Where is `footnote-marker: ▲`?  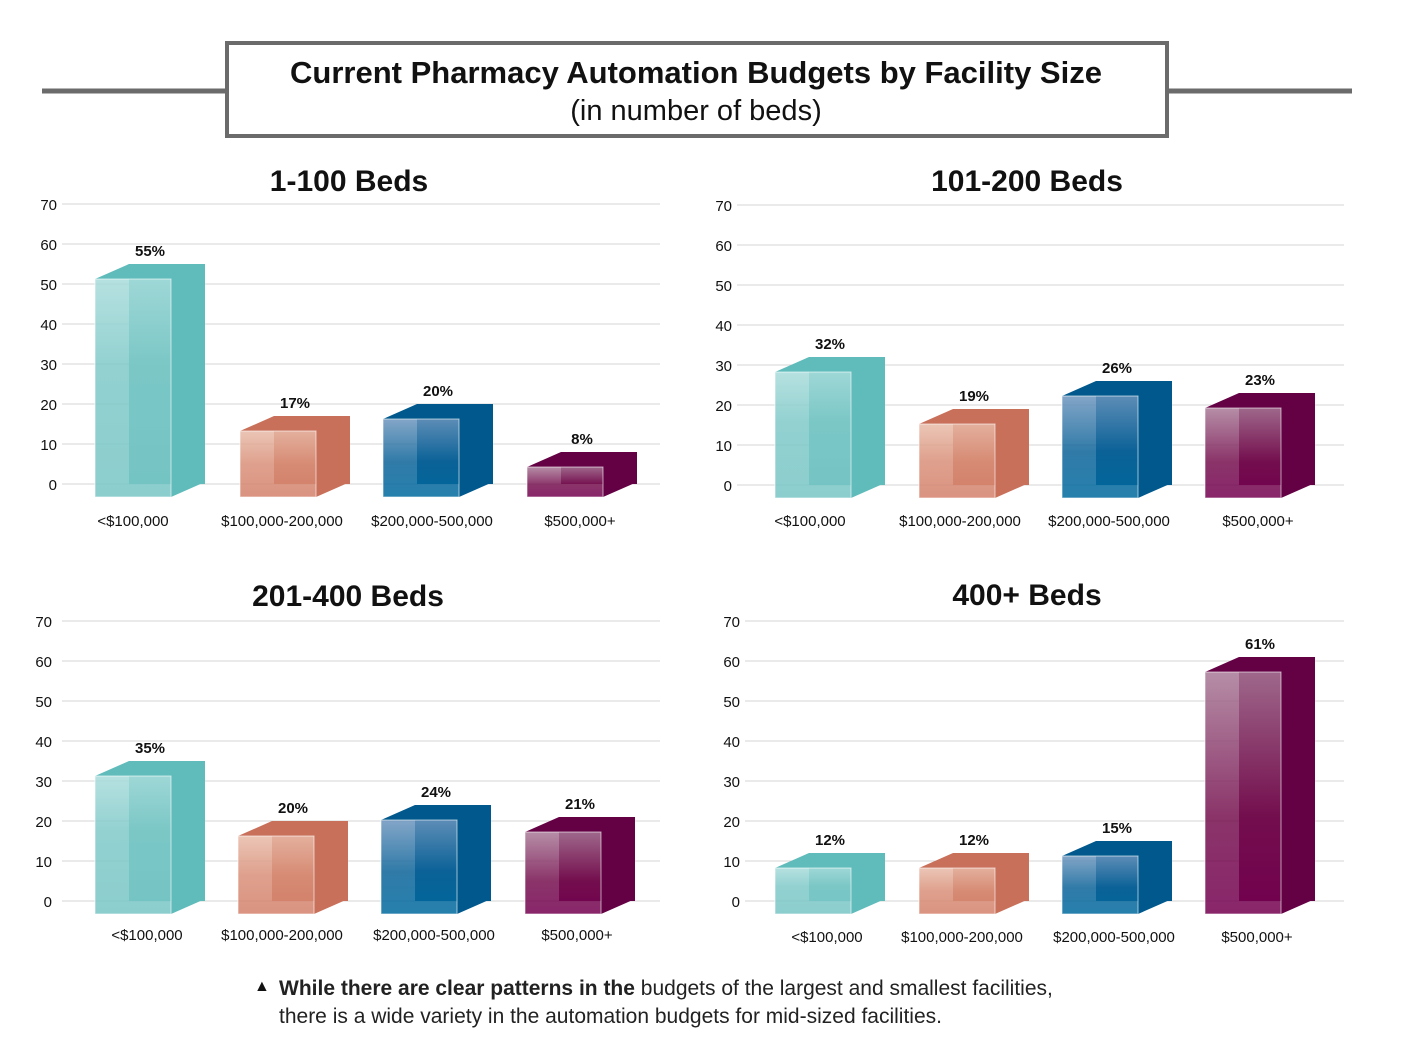
footnote-marker: ▲ is located at coordinates (262, 986).